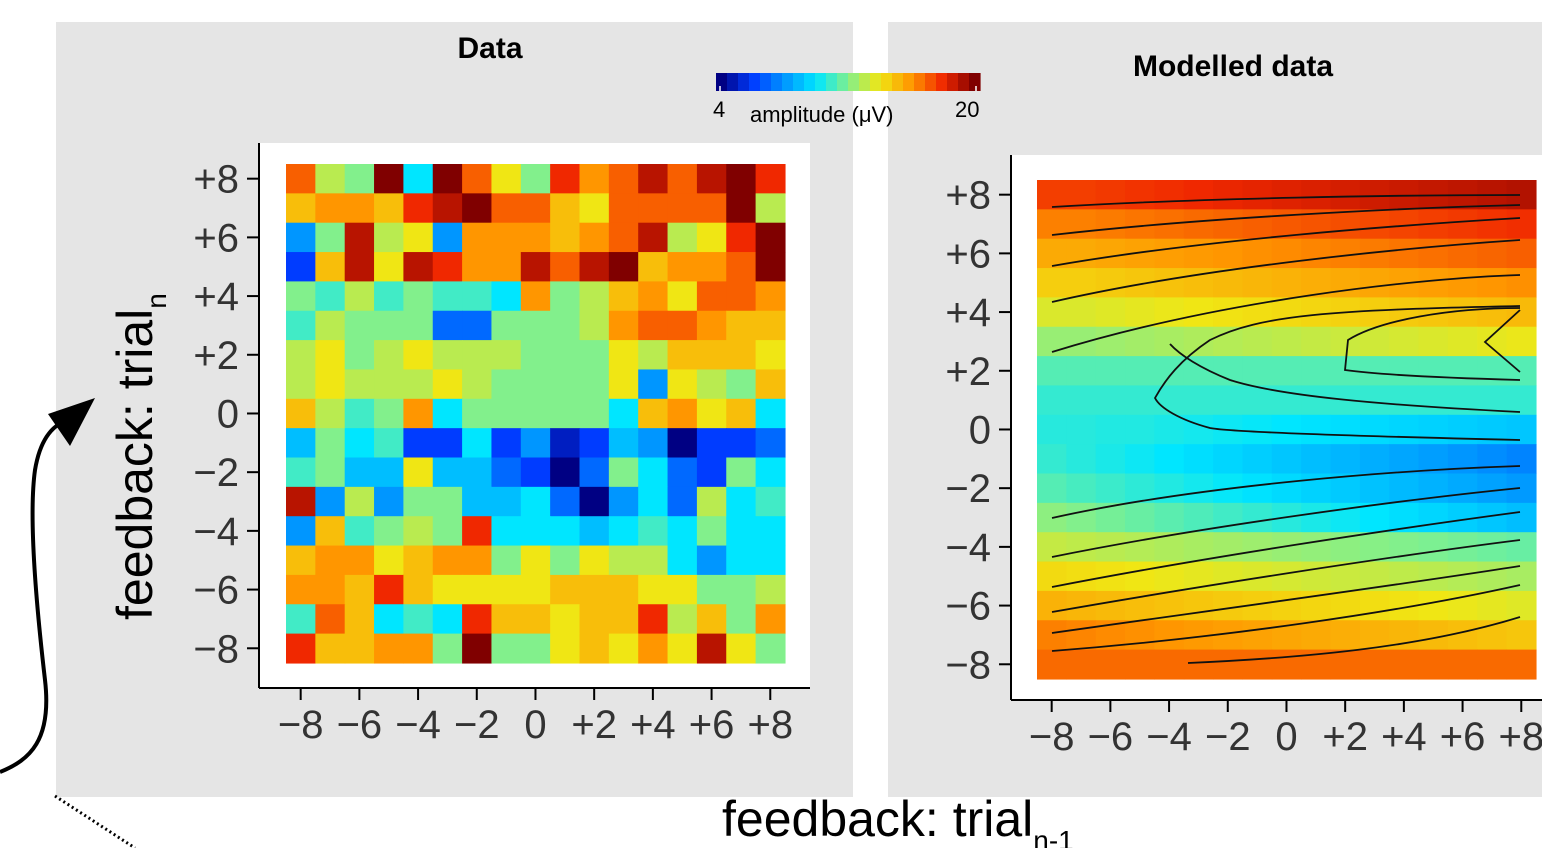 The width and height of the screenshot is (1542, 848). I want to click on x-axis-title-subscript: n-1, so click(1053, 836).